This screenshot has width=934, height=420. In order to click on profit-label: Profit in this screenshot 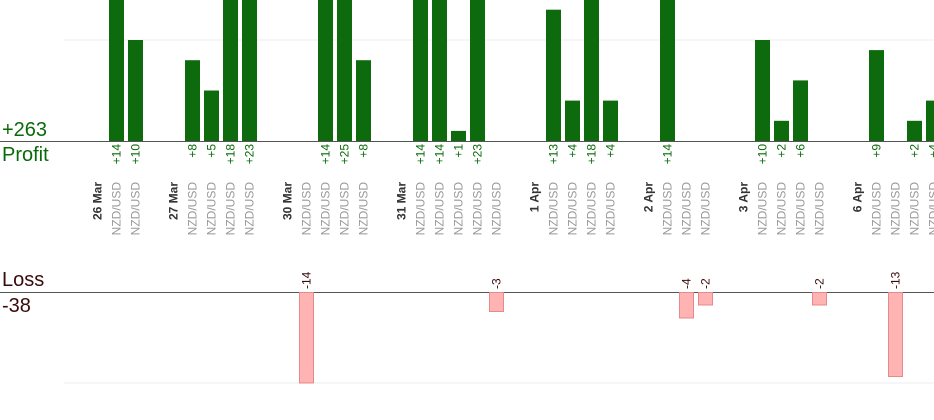, I will do `click(25, 155)`.